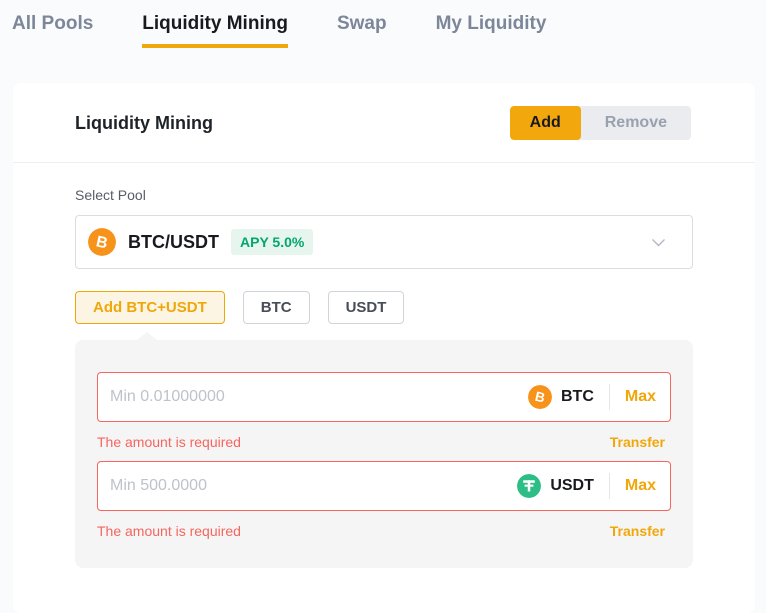 The width and height of the screenshot is (766, 613). What do you see at coordinates (173, 241) in the screenshot?
I see `pool-pair-label: BTC/USDT` at bounding box center [173, 241].